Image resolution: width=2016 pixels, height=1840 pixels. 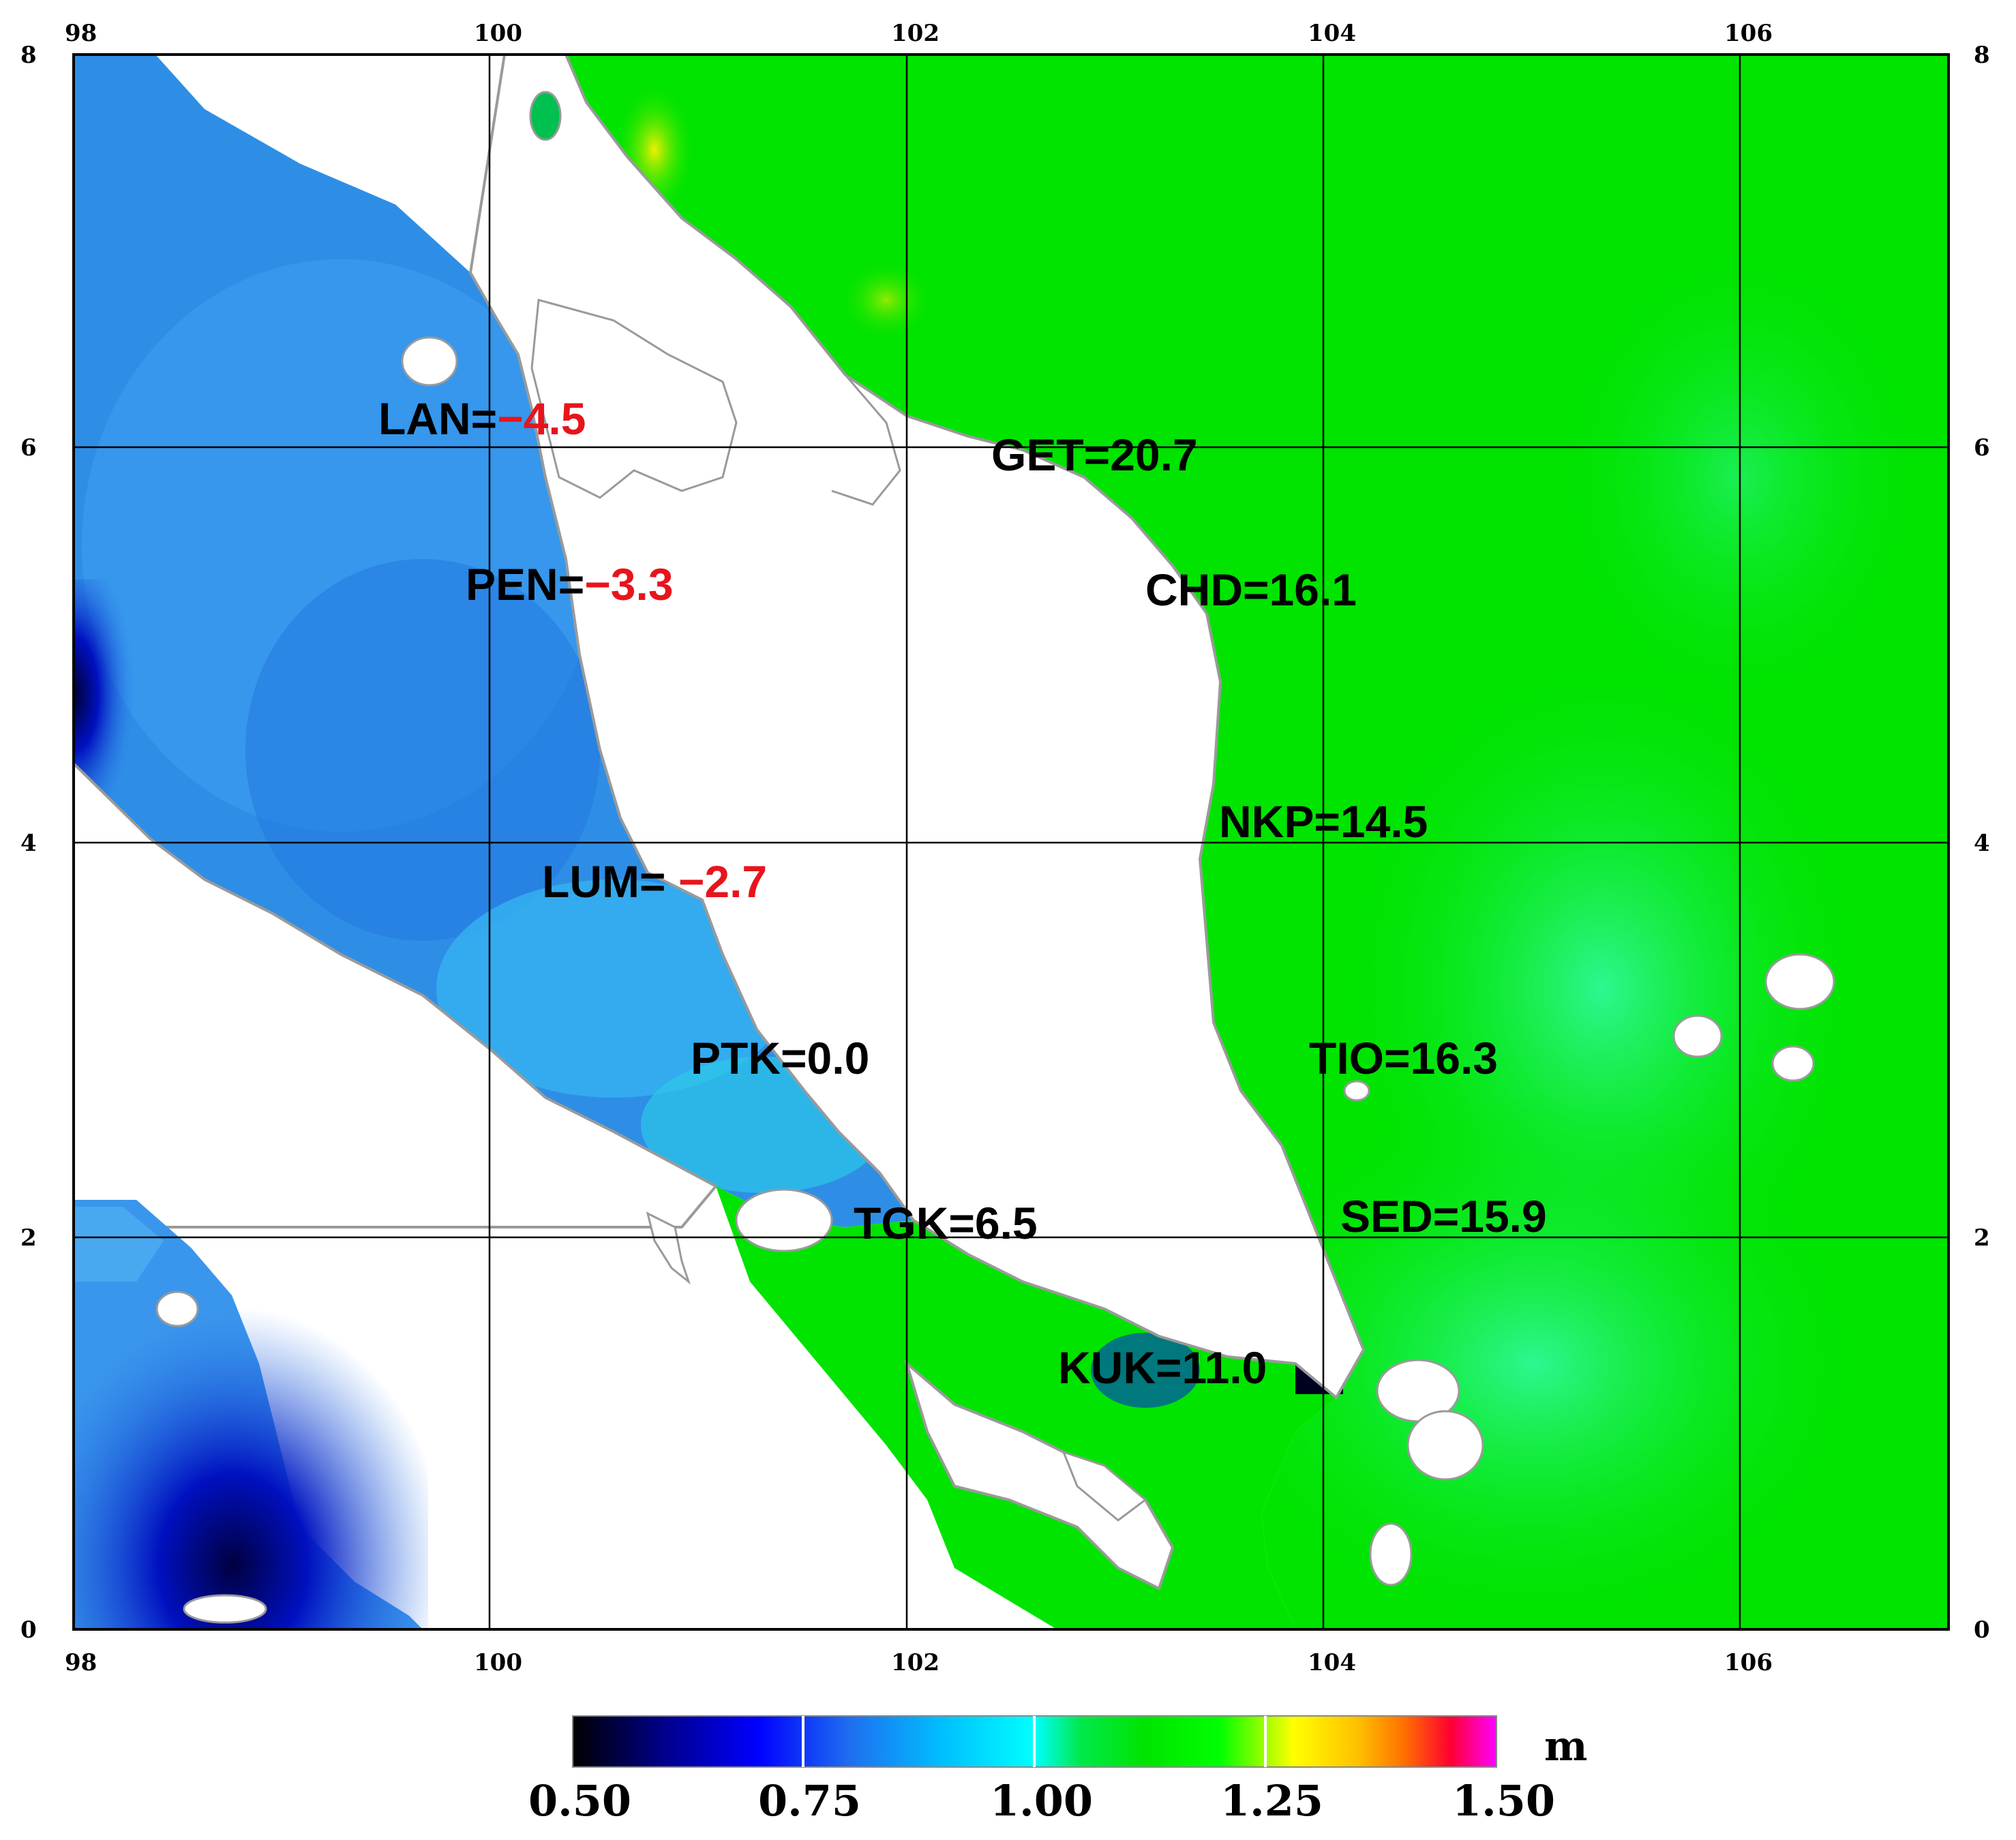 What do you see at coordinates (1503, 1216) in the screenshot?
I see `station-value: 15.9` at bounding box center [1503, 1216].